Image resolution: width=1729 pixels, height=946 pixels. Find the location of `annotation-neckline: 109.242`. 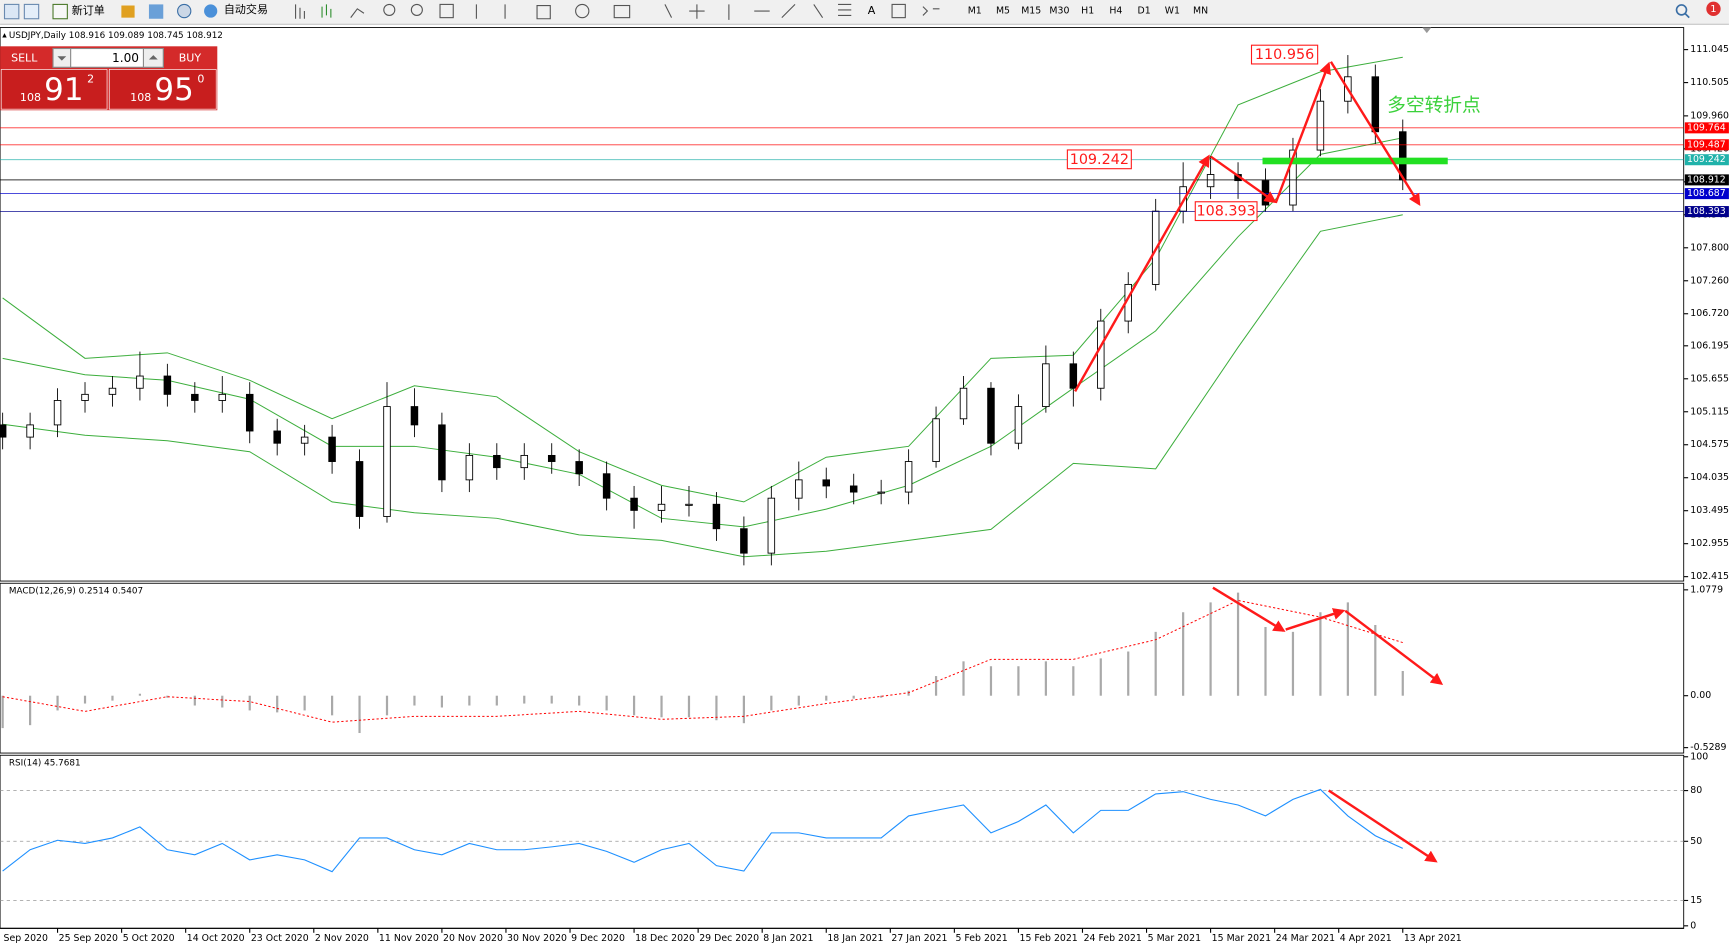

annotation-neckline: 109.242 is located at coordinates (1099, 160).